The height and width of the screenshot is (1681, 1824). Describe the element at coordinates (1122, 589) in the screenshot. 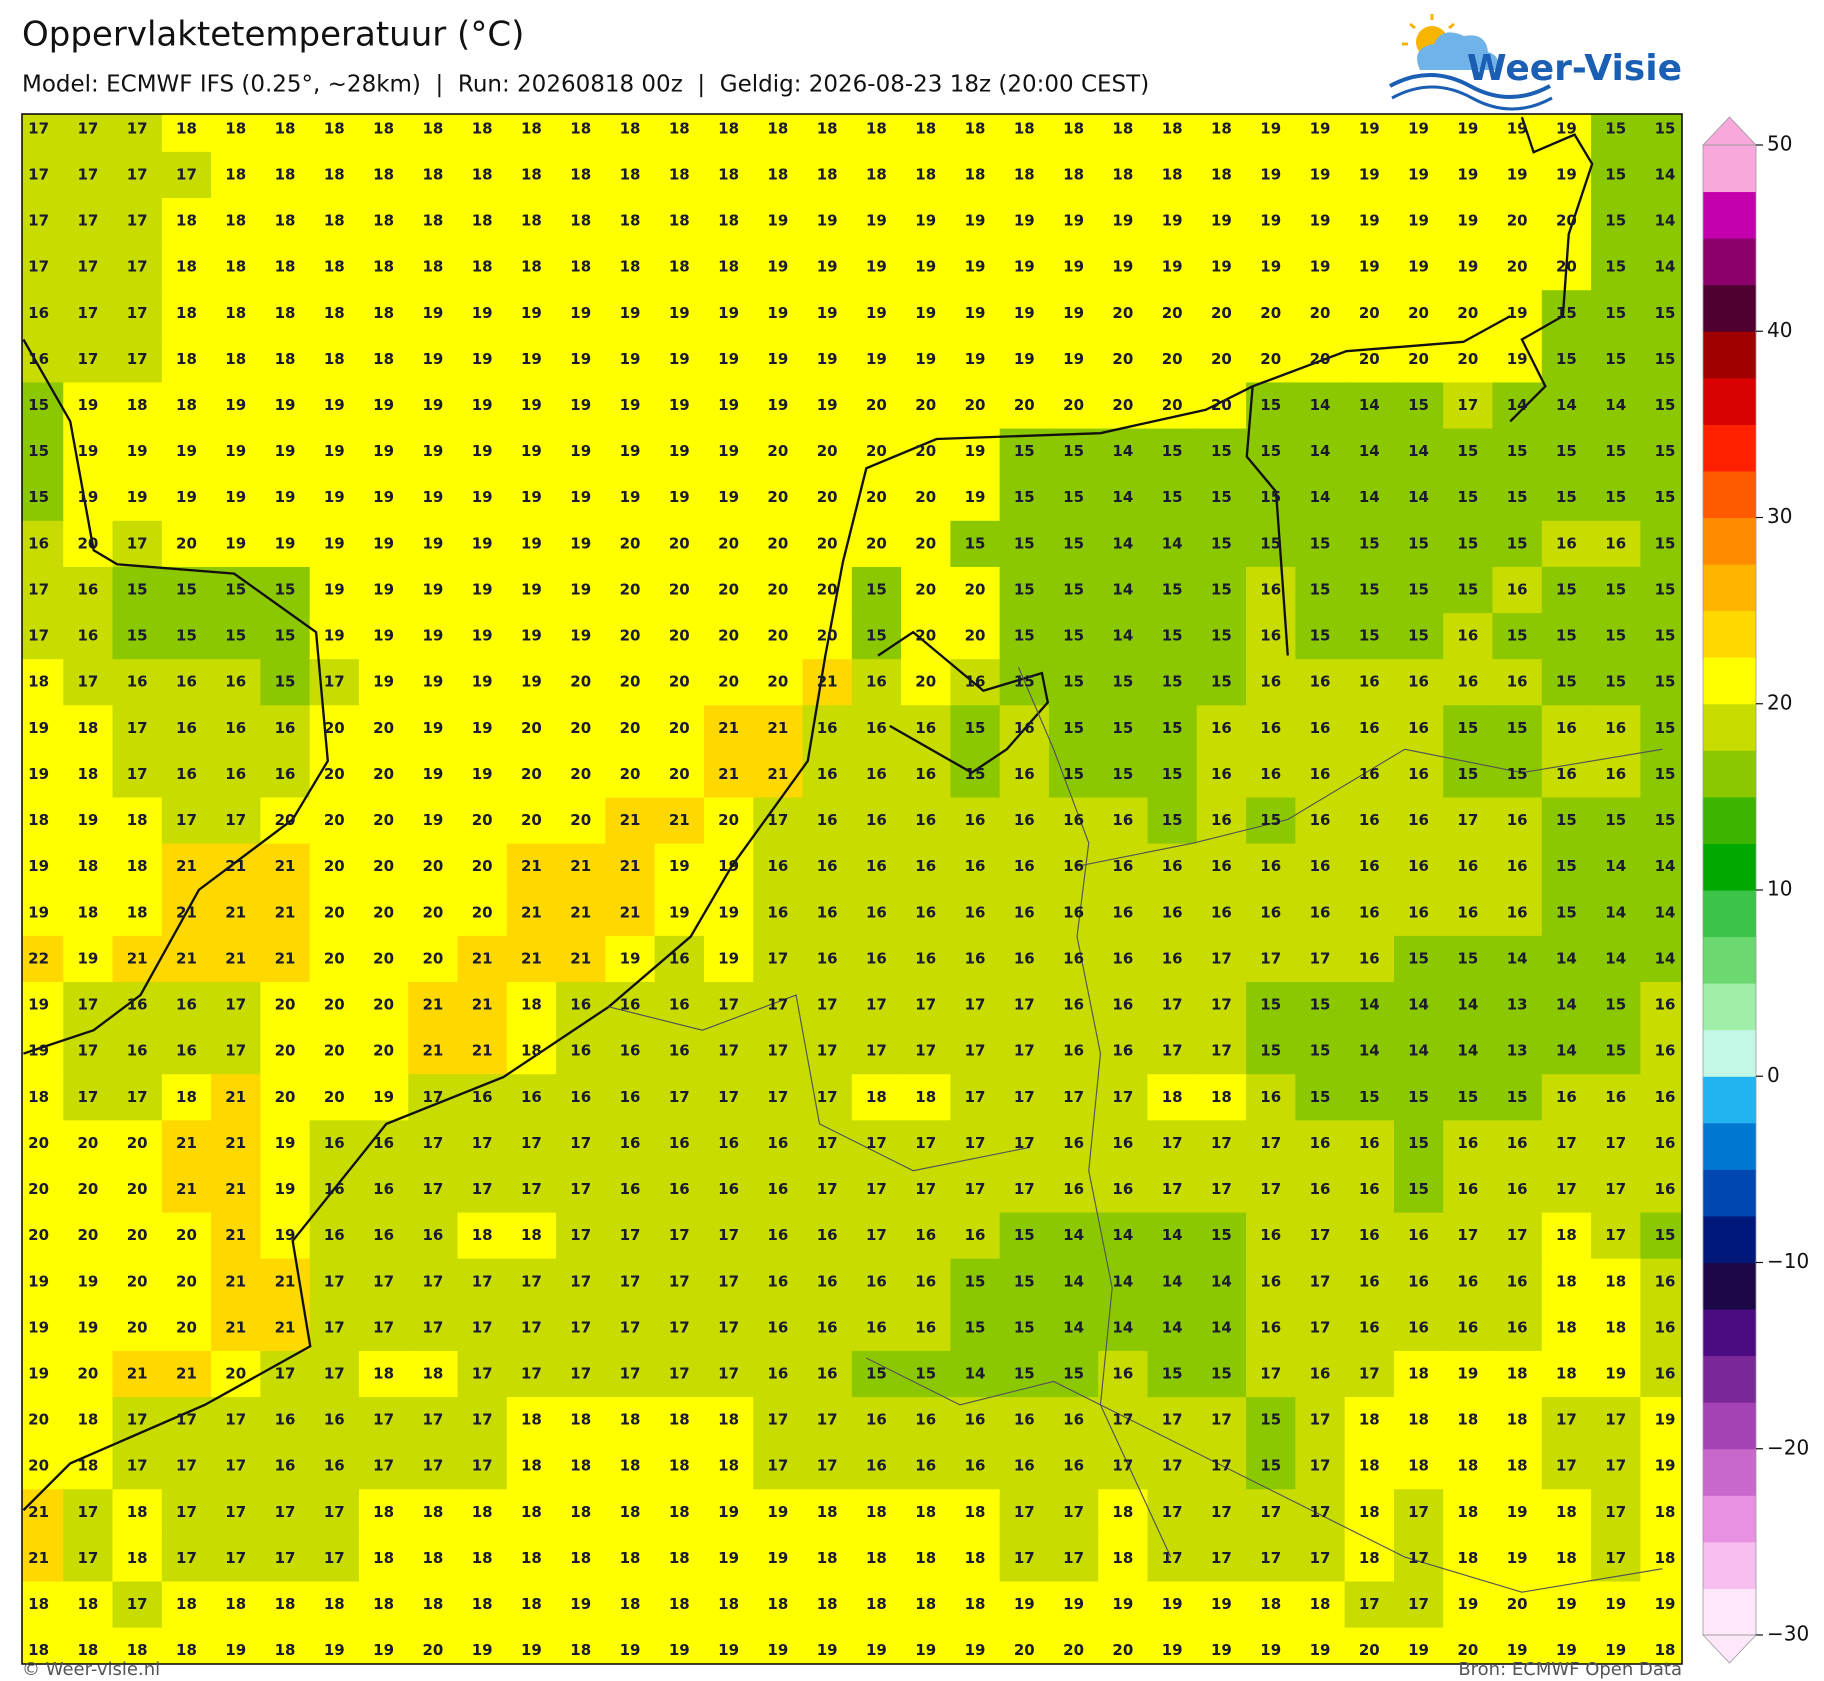

I see `temperature-label: 14` at that location.